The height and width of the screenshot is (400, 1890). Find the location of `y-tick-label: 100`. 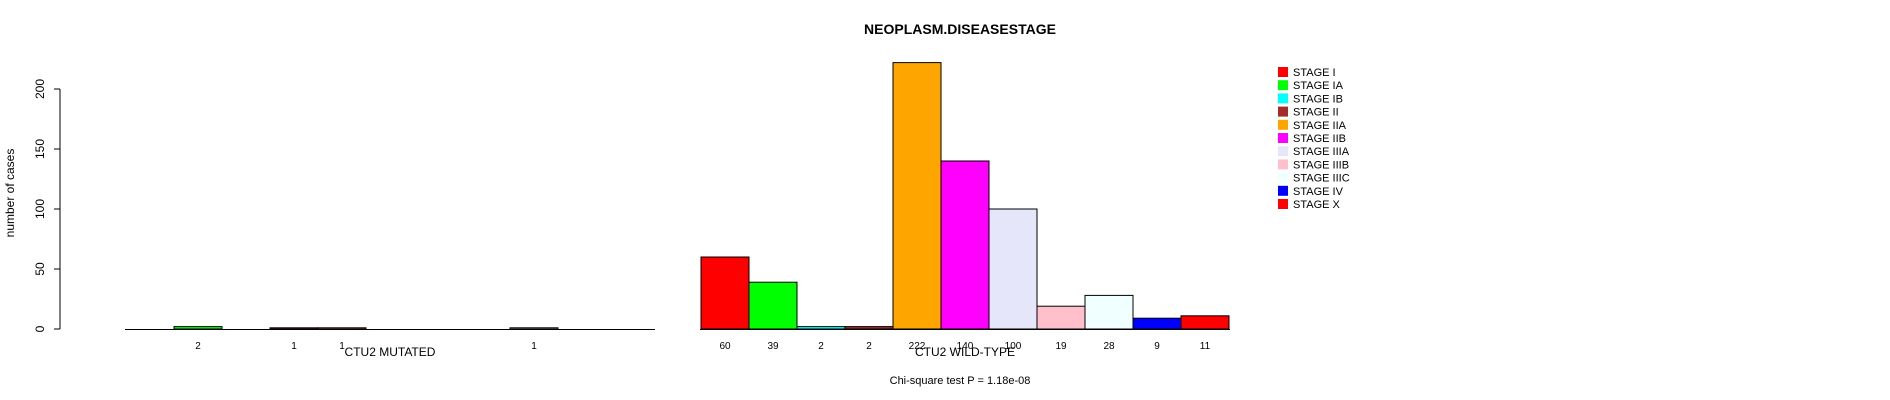

y-tick-label: 100 is located at coordinates (40, 209).